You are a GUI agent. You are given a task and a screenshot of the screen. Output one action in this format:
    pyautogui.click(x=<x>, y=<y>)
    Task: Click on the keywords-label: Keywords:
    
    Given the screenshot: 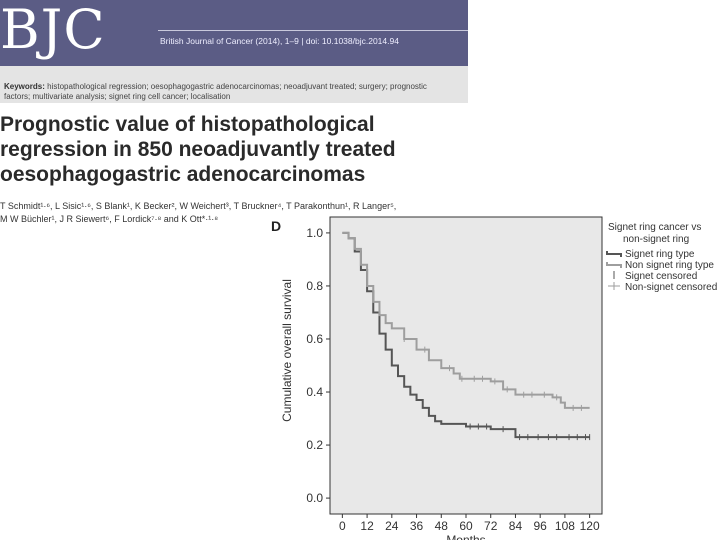 What is the action you would take?
    pyautogui.click(x=24, y=86)
    